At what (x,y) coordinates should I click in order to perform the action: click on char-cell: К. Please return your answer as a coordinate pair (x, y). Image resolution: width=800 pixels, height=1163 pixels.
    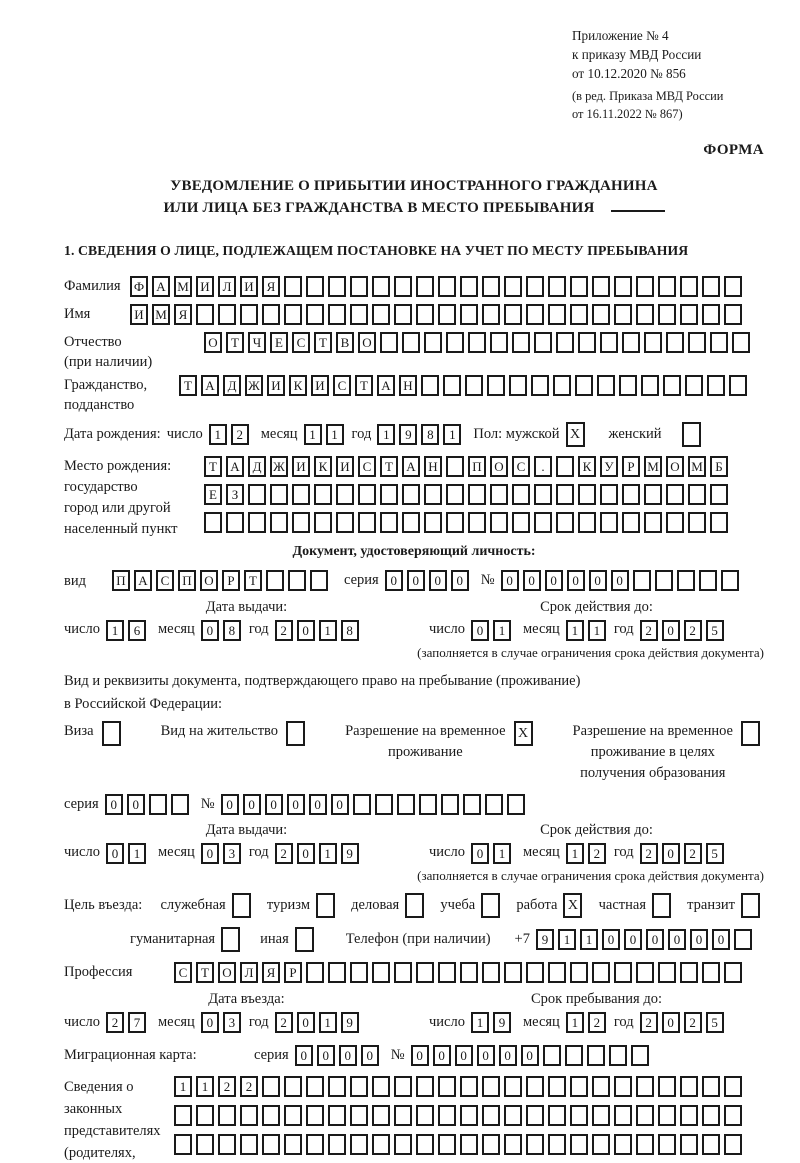
    Looking at the image, I should click on (298, 386).